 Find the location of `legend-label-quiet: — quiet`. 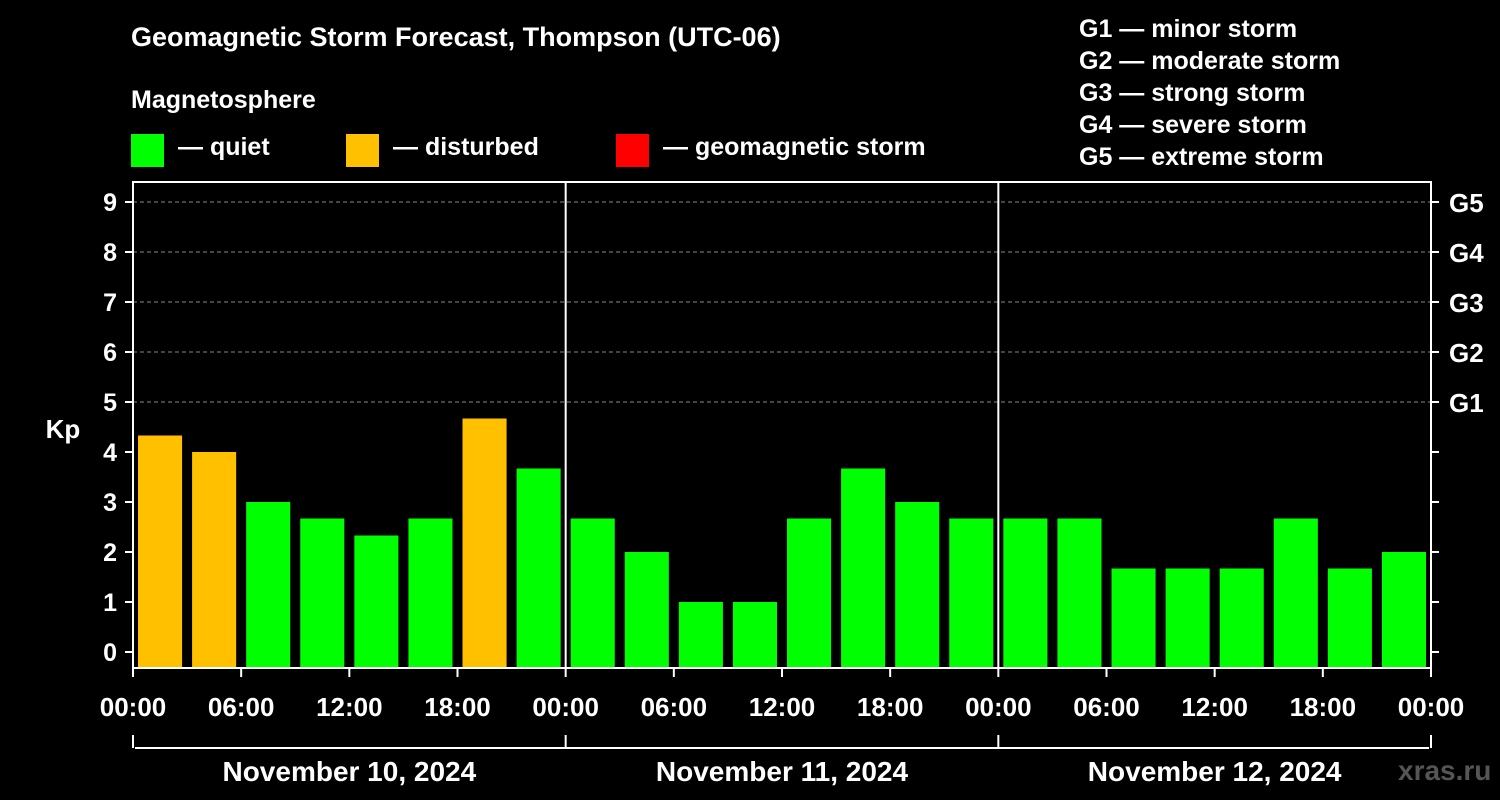

legend-label-quiet: — quiet is located at coordinates (224, 147).